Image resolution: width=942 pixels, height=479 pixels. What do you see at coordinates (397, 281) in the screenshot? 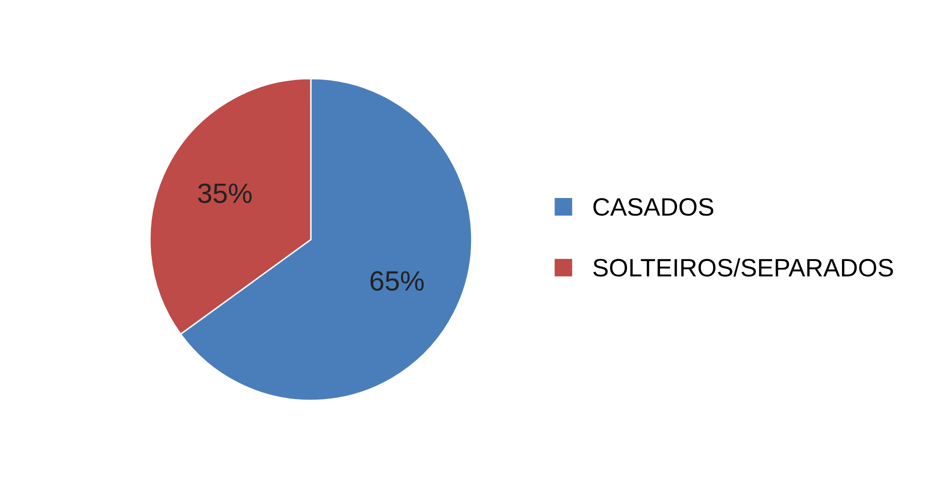
I see `data-label: 65%` at bounding box center [397, 281].